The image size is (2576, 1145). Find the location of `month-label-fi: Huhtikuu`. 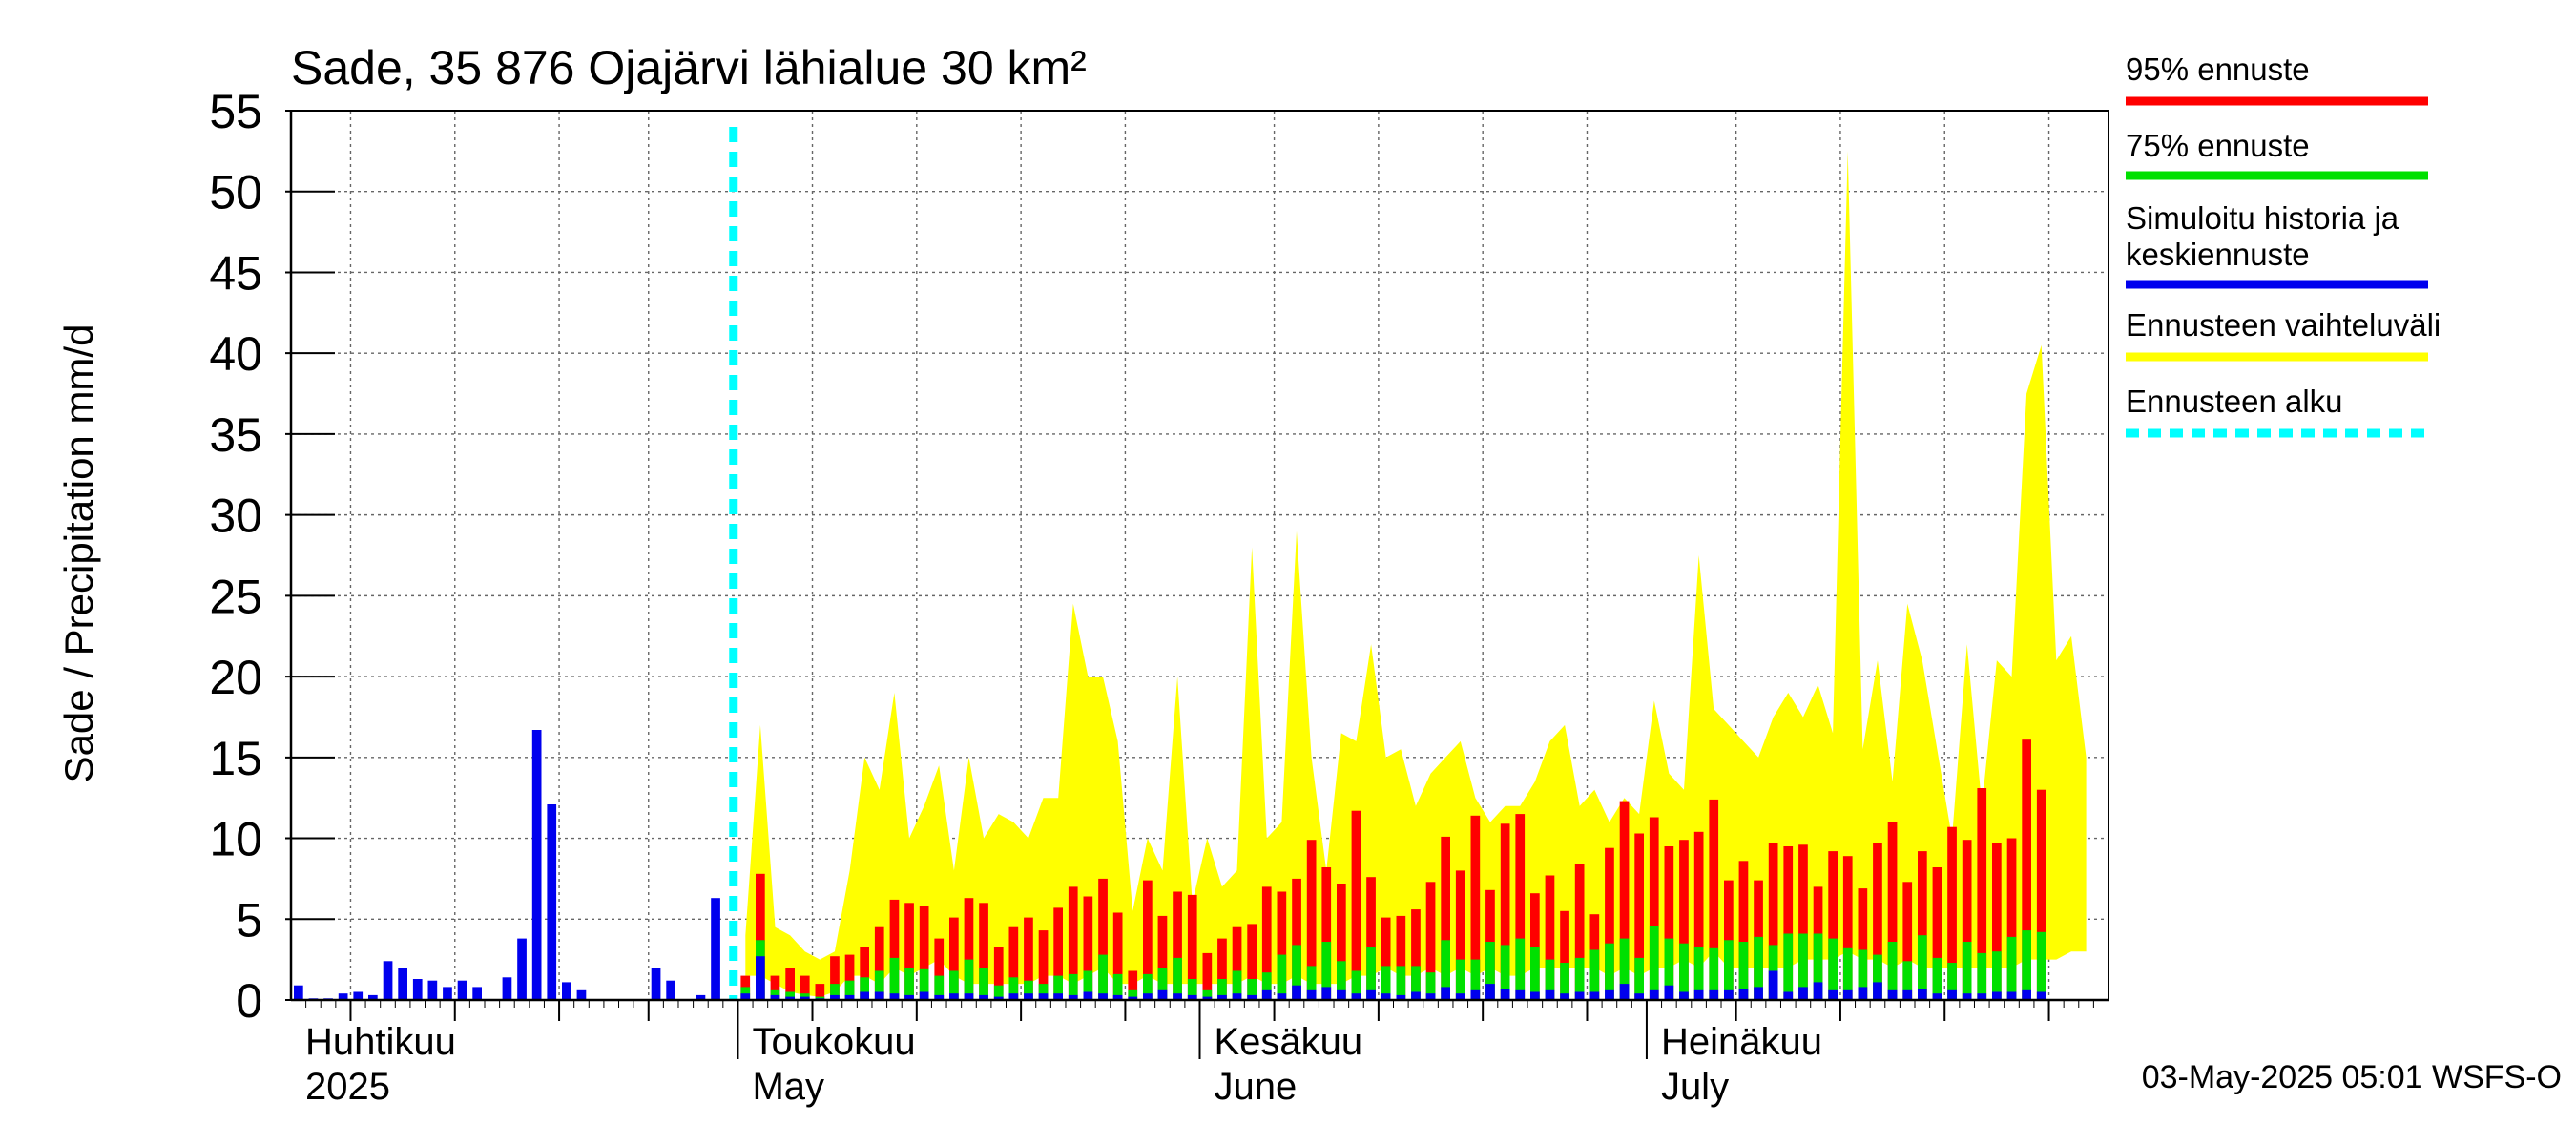

month-label-fi: Huhtikuu is located at coordinates (380, 1042).